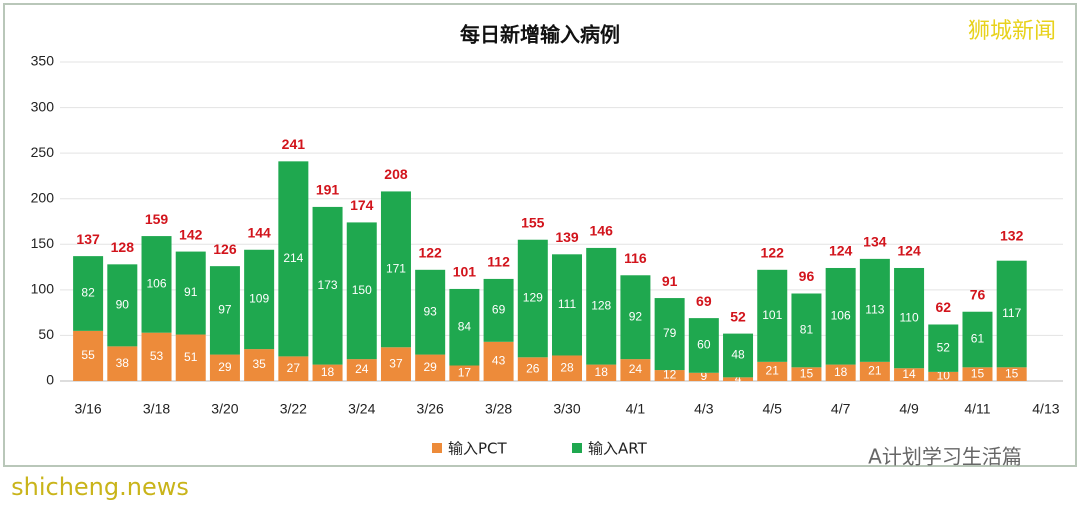 The width and height of the screenshot is (1080, 506). What do you see at coordinates (618, 449) in the screenshot?
I see `legend-label: 输入ART` at bounding box center [618, 449].